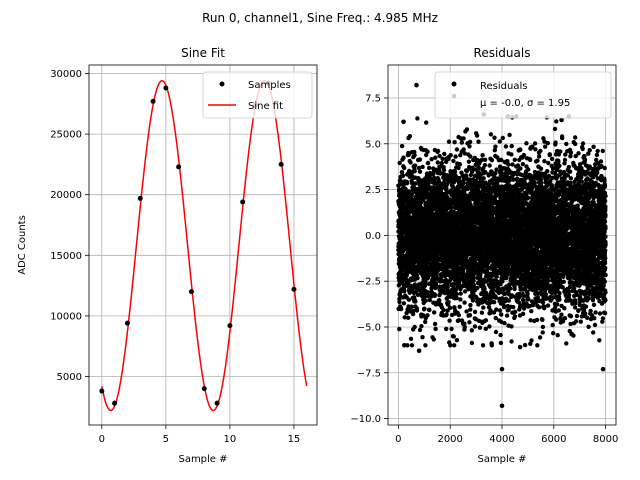  I want to click on y-tick-label: 15000, so click(66, 256).